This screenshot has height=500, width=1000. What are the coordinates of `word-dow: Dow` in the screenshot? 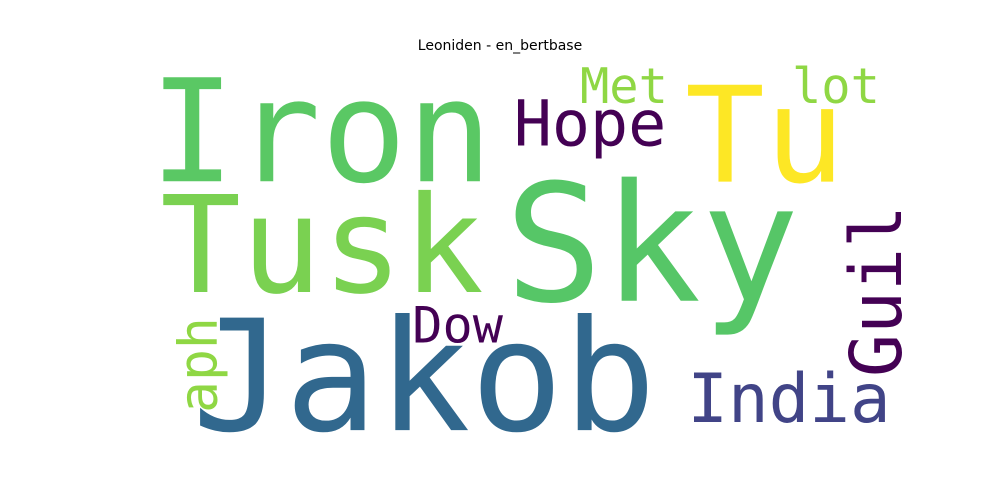 It's located at (457, 324).